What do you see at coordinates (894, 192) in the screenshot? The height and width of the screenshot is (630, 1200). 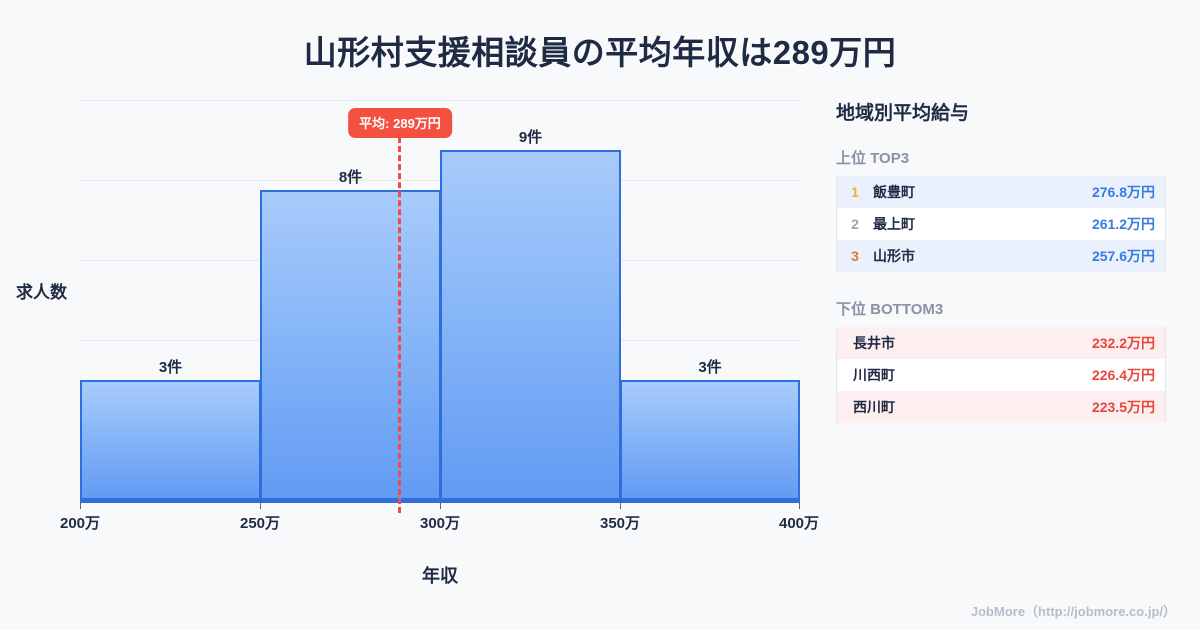 I see `region-name: 飯豊町` at bounding box center [894, 192].